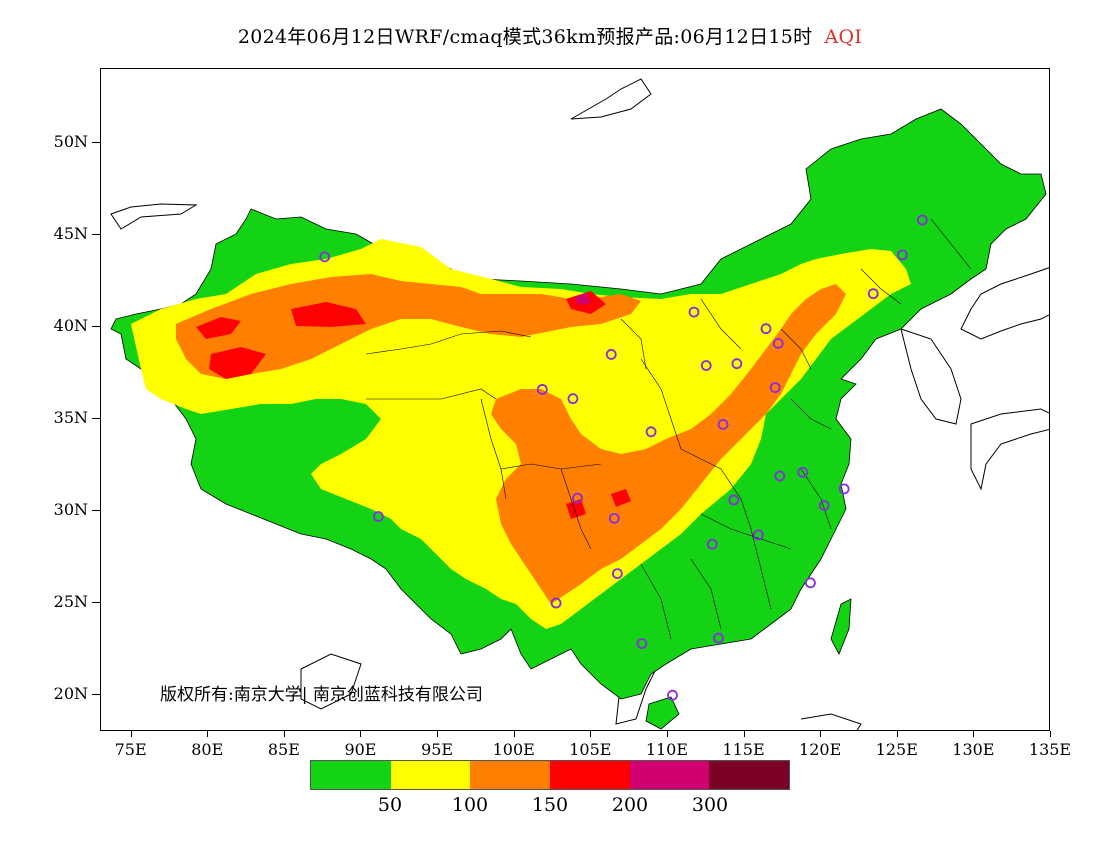  Describe the element at coordinates (973, 749) in the screenshot. I see `x-tick-label: 130E` at that location.